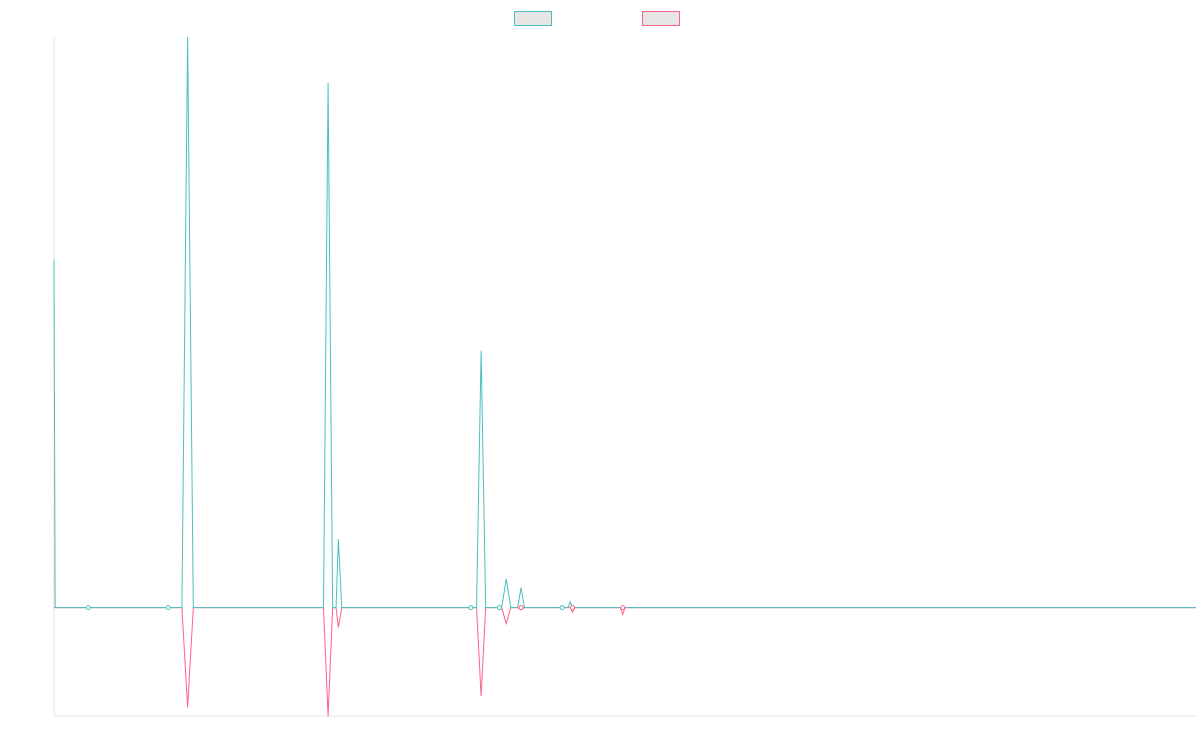  I want to click on marker-layer, so click(355, 608).